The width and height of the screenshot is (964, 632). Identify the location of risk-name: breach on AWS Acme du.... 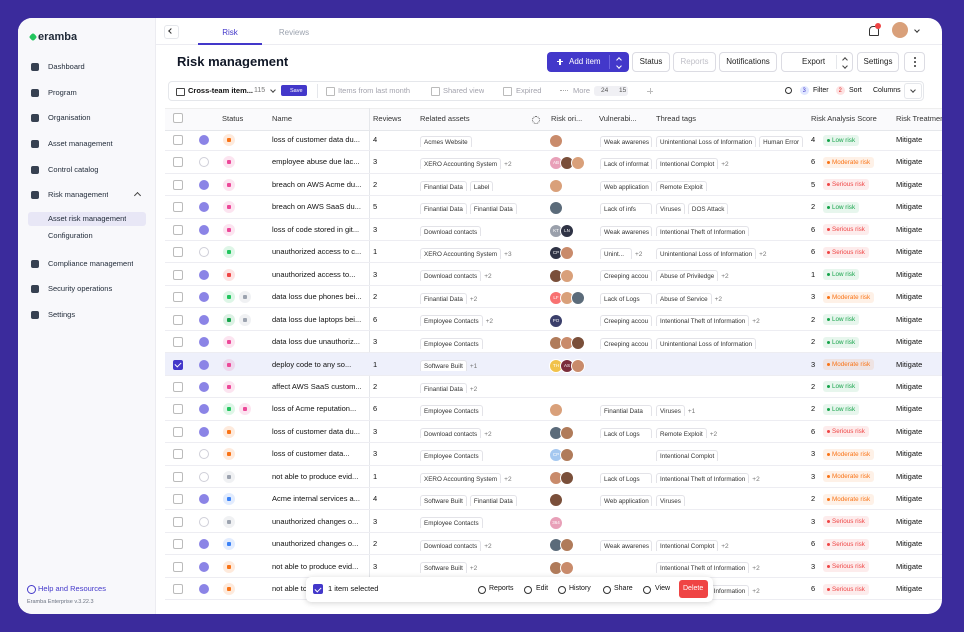
(317, 184).